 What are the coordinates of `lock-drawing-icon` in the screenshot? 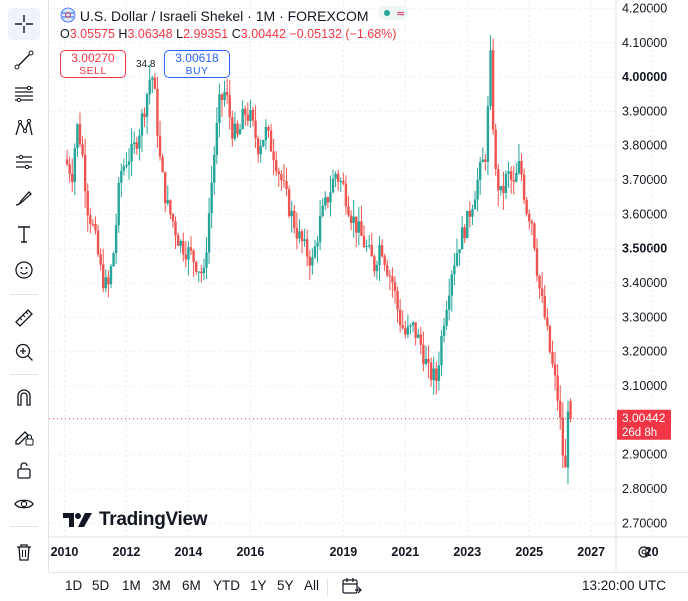 It's located at (24, 436).